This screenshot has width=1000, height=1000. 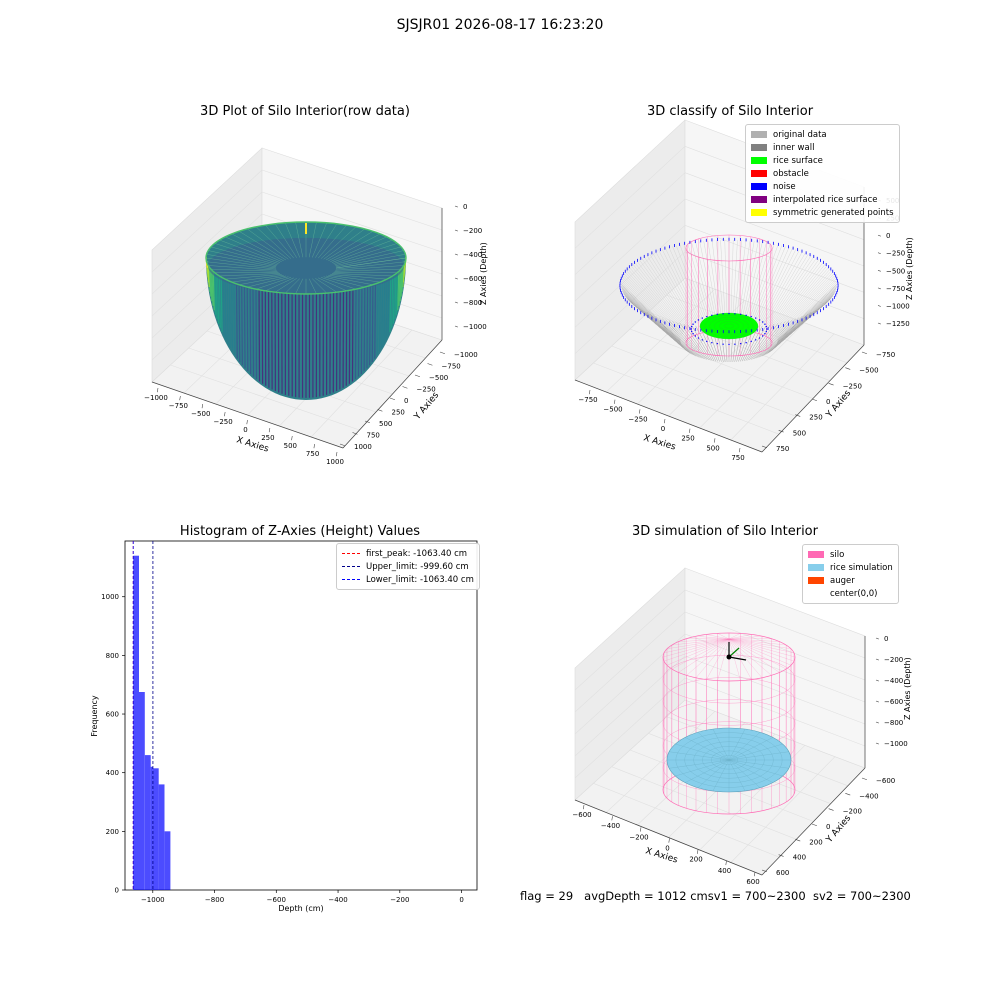 I want to click on tick-label: 400, so click(x=724, y=871).